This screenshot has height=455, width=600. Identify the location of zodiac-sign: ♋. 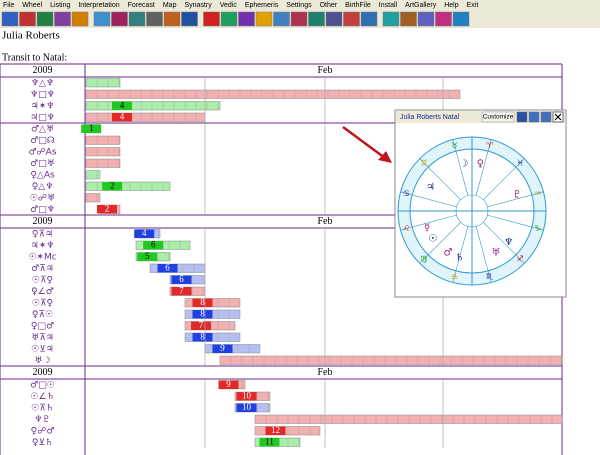
(406, 193).